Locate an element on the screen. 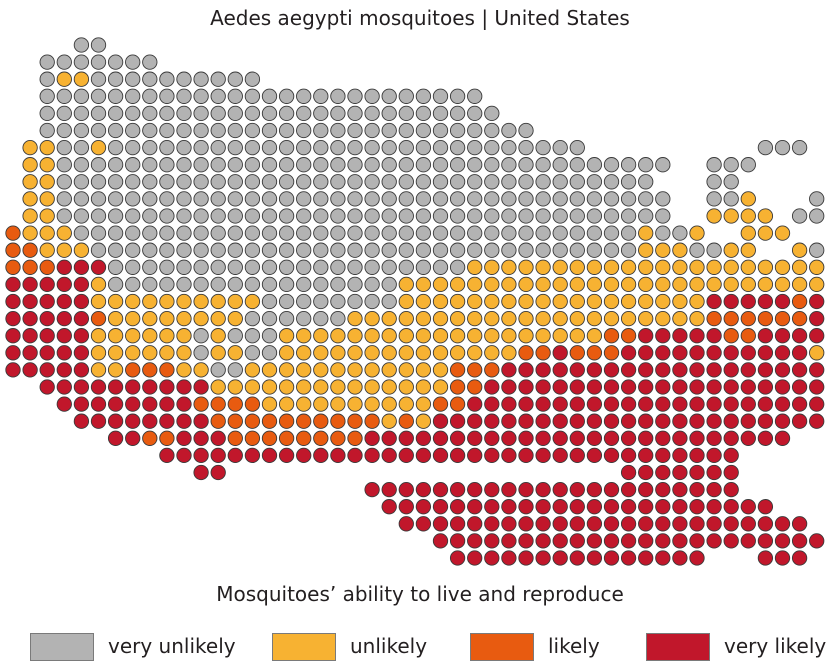 This screenshot has height=669, width=840. legend-swatch-likely is located at coordinates (502, 647).